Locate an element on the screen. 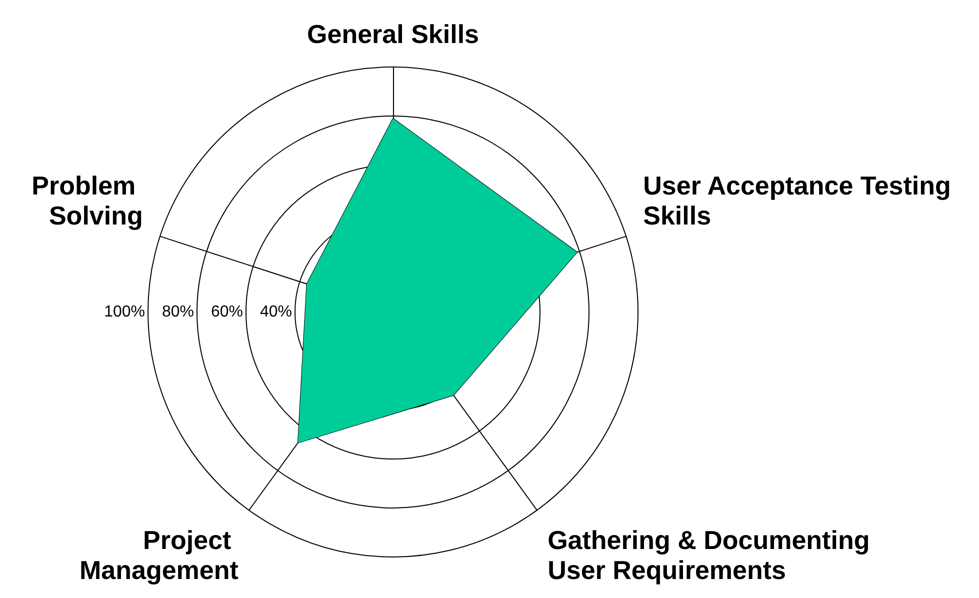  y-tick-label: 40% is located at coordinates (276, 312).